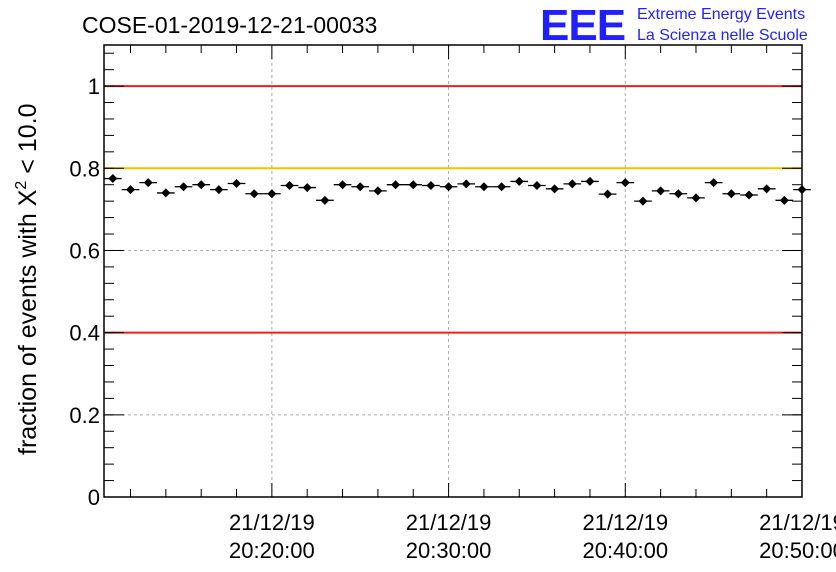 The height and width of the screenshot is (572, 836). I want to click on y-axis-label: fraction of events with X2 < 10.0, so click(27, 279).